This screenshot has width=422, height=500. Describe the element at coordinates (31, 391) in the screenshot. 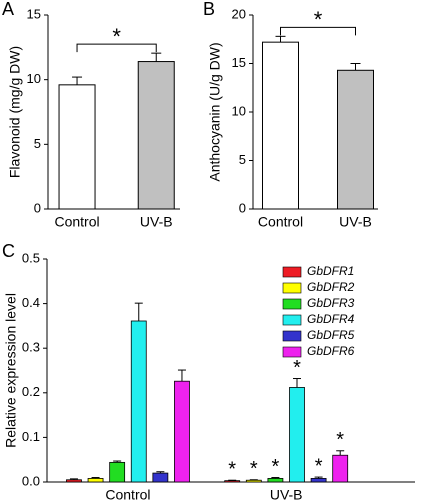

I see `y-tick-label: 0.2` at that location.